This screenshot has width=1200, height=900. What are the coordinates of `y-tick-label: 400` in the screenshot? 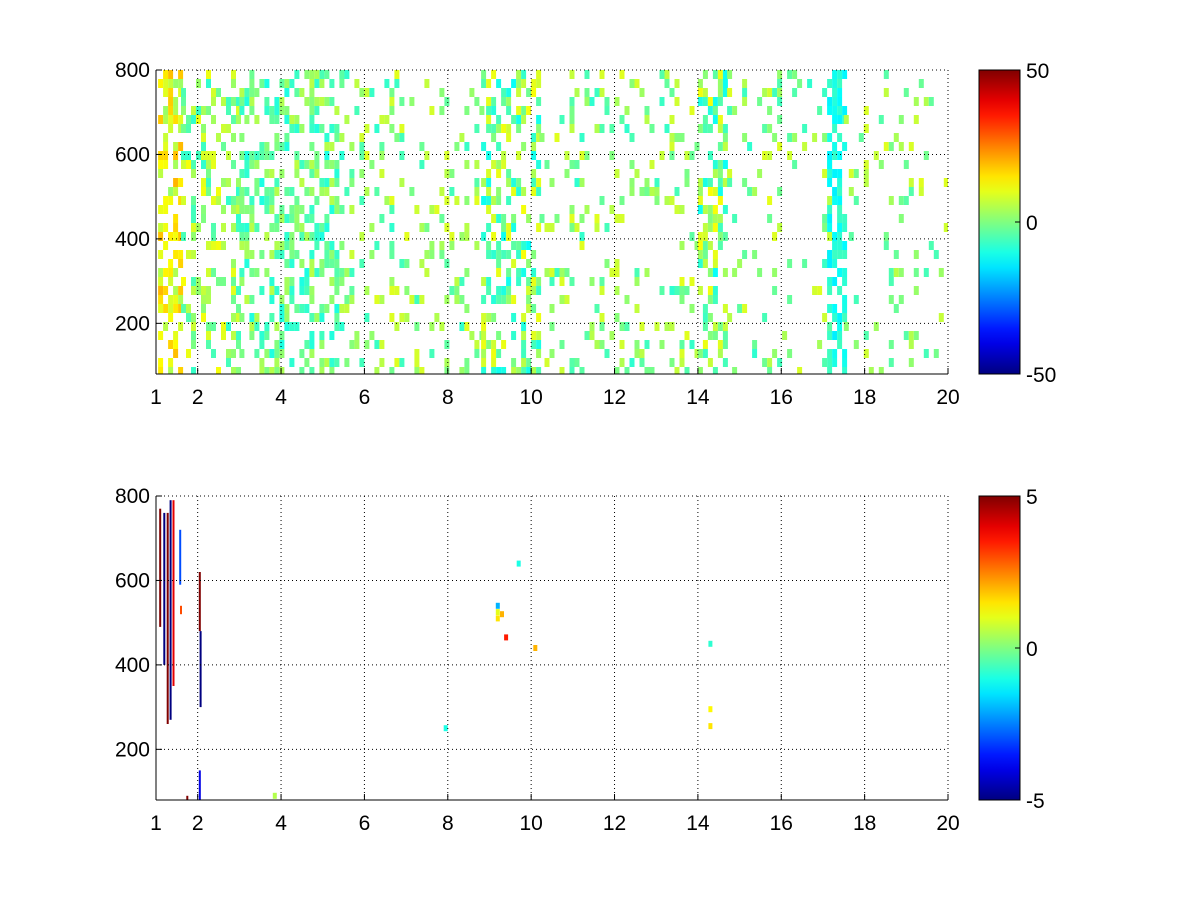 It's located at (132, 665).